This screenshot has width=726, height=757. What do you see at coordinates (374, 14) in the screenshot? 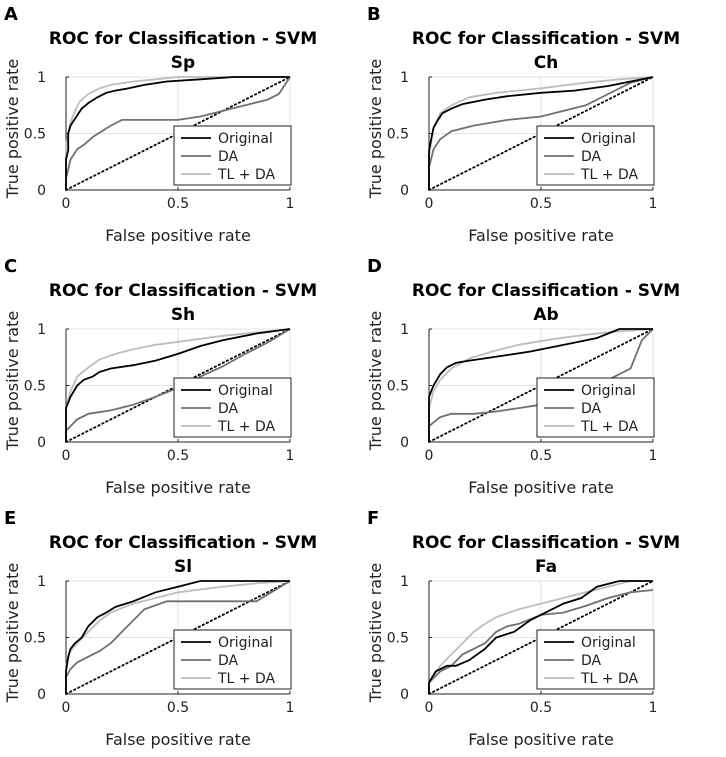
I see `panel-label: B` at bounding box center [374, 14].